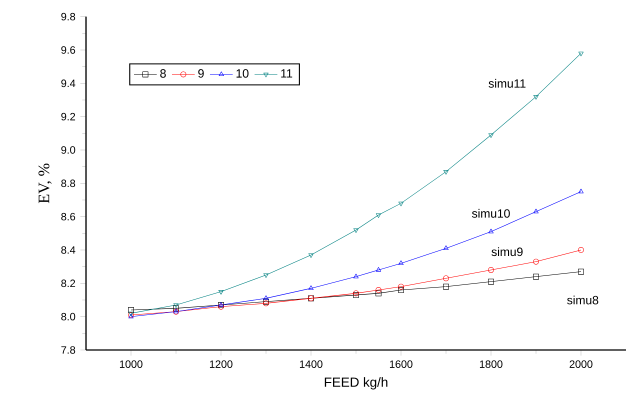 The height and width of the screenshot is (403, 635). What do you see at coordinates (68, 316) in the screenshot?
I see `y-tick-label: 8.0` at bounding box center [68, 316].